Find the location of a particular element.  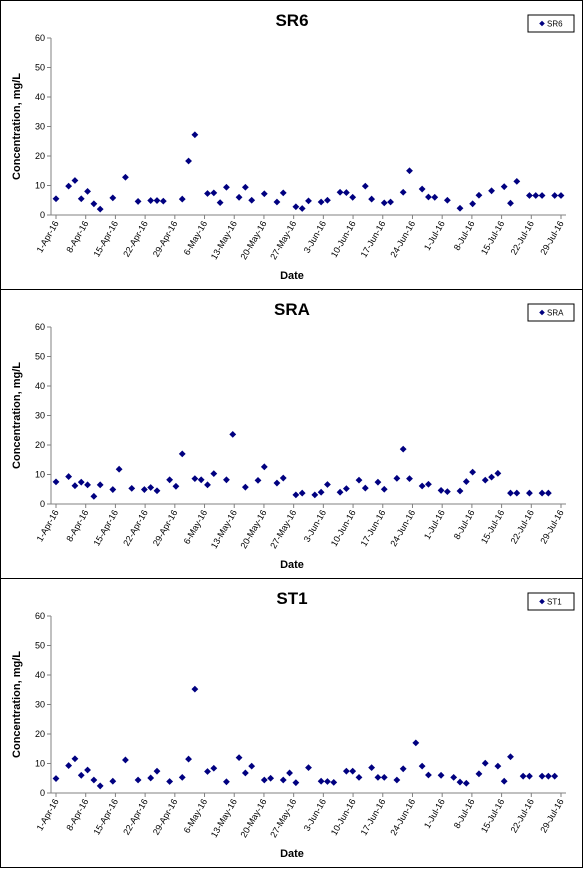

x-tick-label: 22-Jul-16 is located at coordinates (522, 816).